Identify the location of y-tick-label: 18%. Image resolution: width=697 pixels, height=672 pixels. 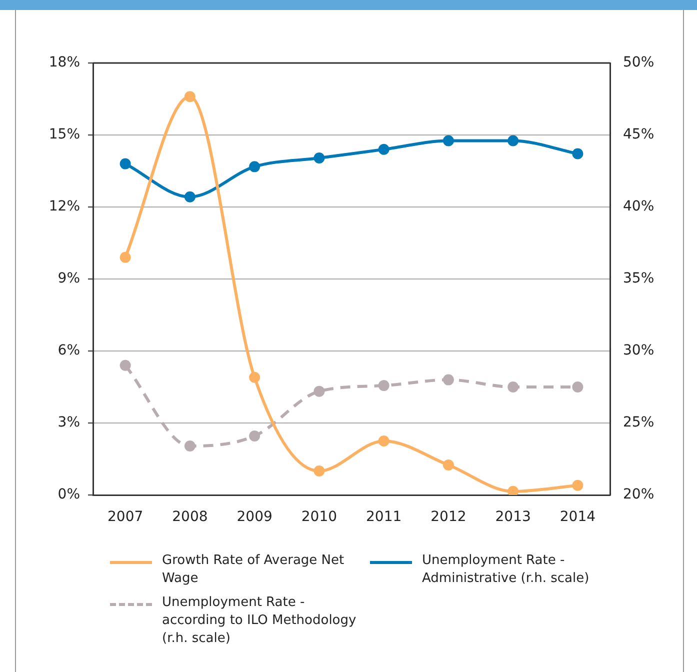
(64, 62).